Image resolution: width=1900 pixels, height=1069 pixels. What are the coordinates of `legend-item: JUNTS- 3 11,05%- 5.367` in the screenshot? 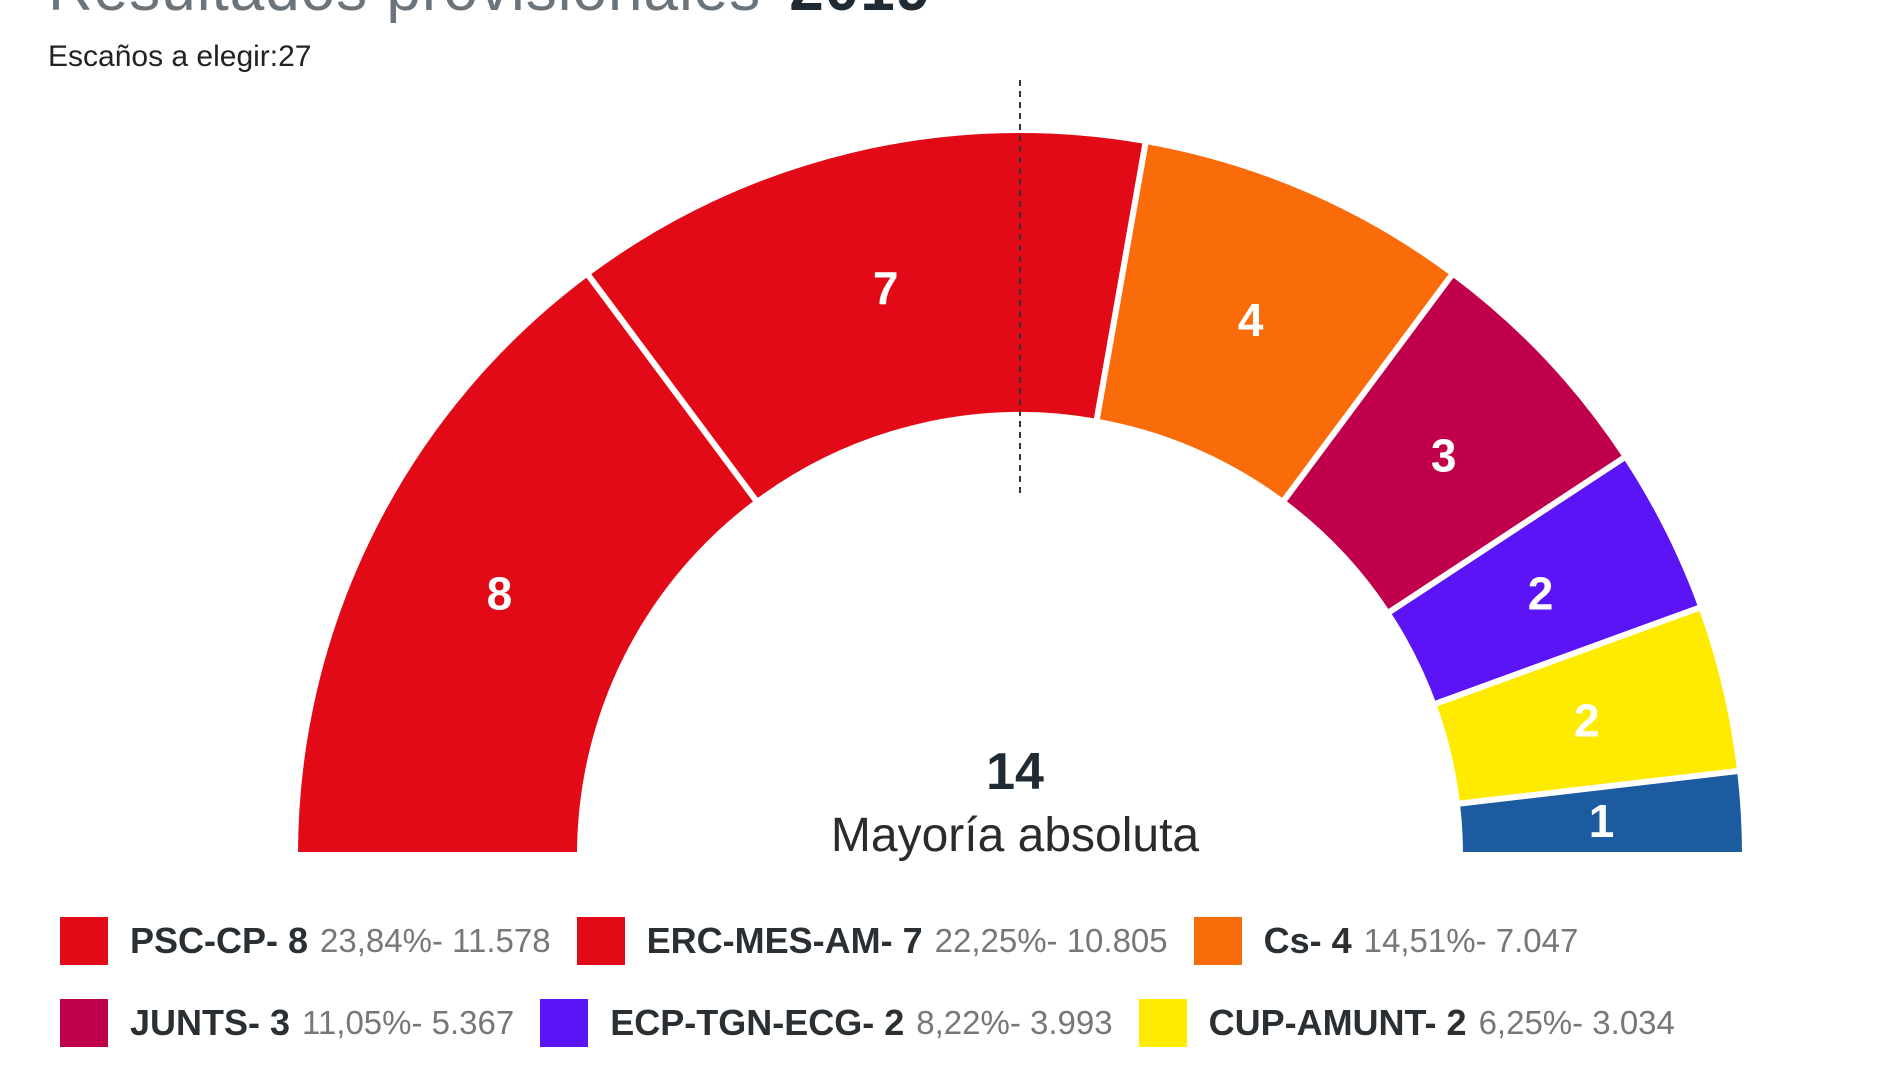 It's located at (287, 1023).